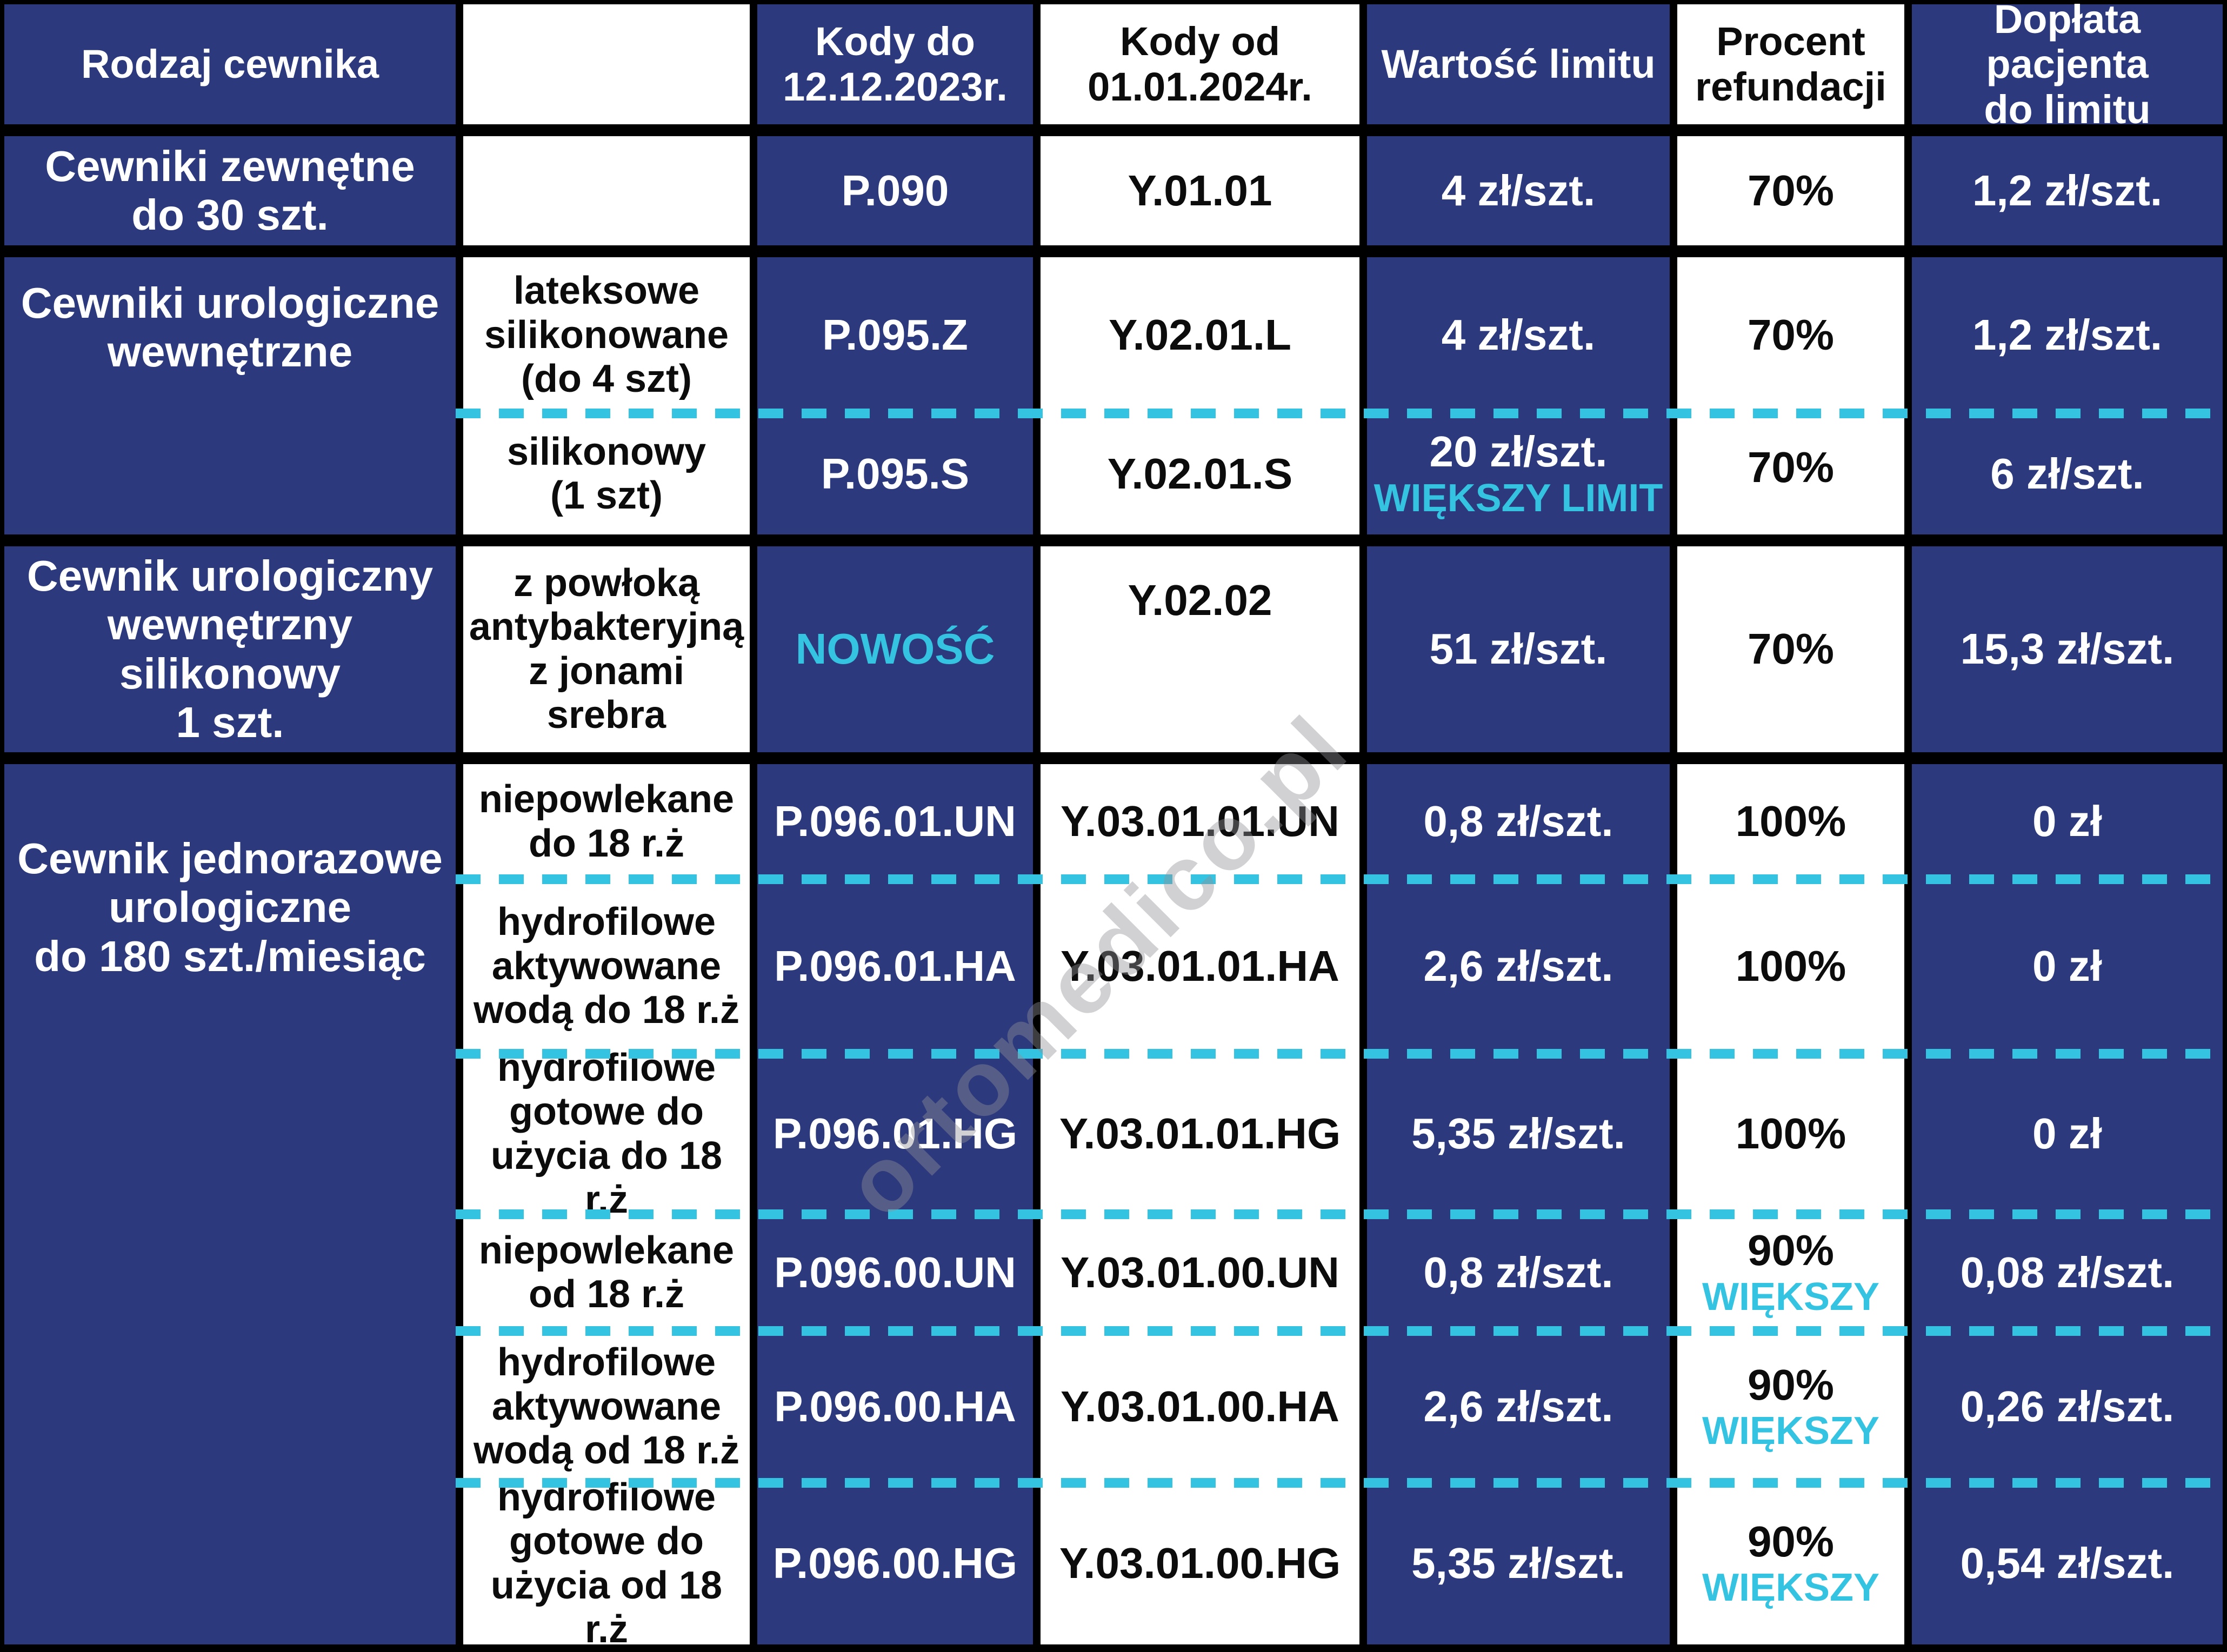 The image size is (2227, 1652). Describe the element at coordinates (2067, 1407) in the screenshot. I see `cell-doplata: 0,26 zł/szt.` at that location.